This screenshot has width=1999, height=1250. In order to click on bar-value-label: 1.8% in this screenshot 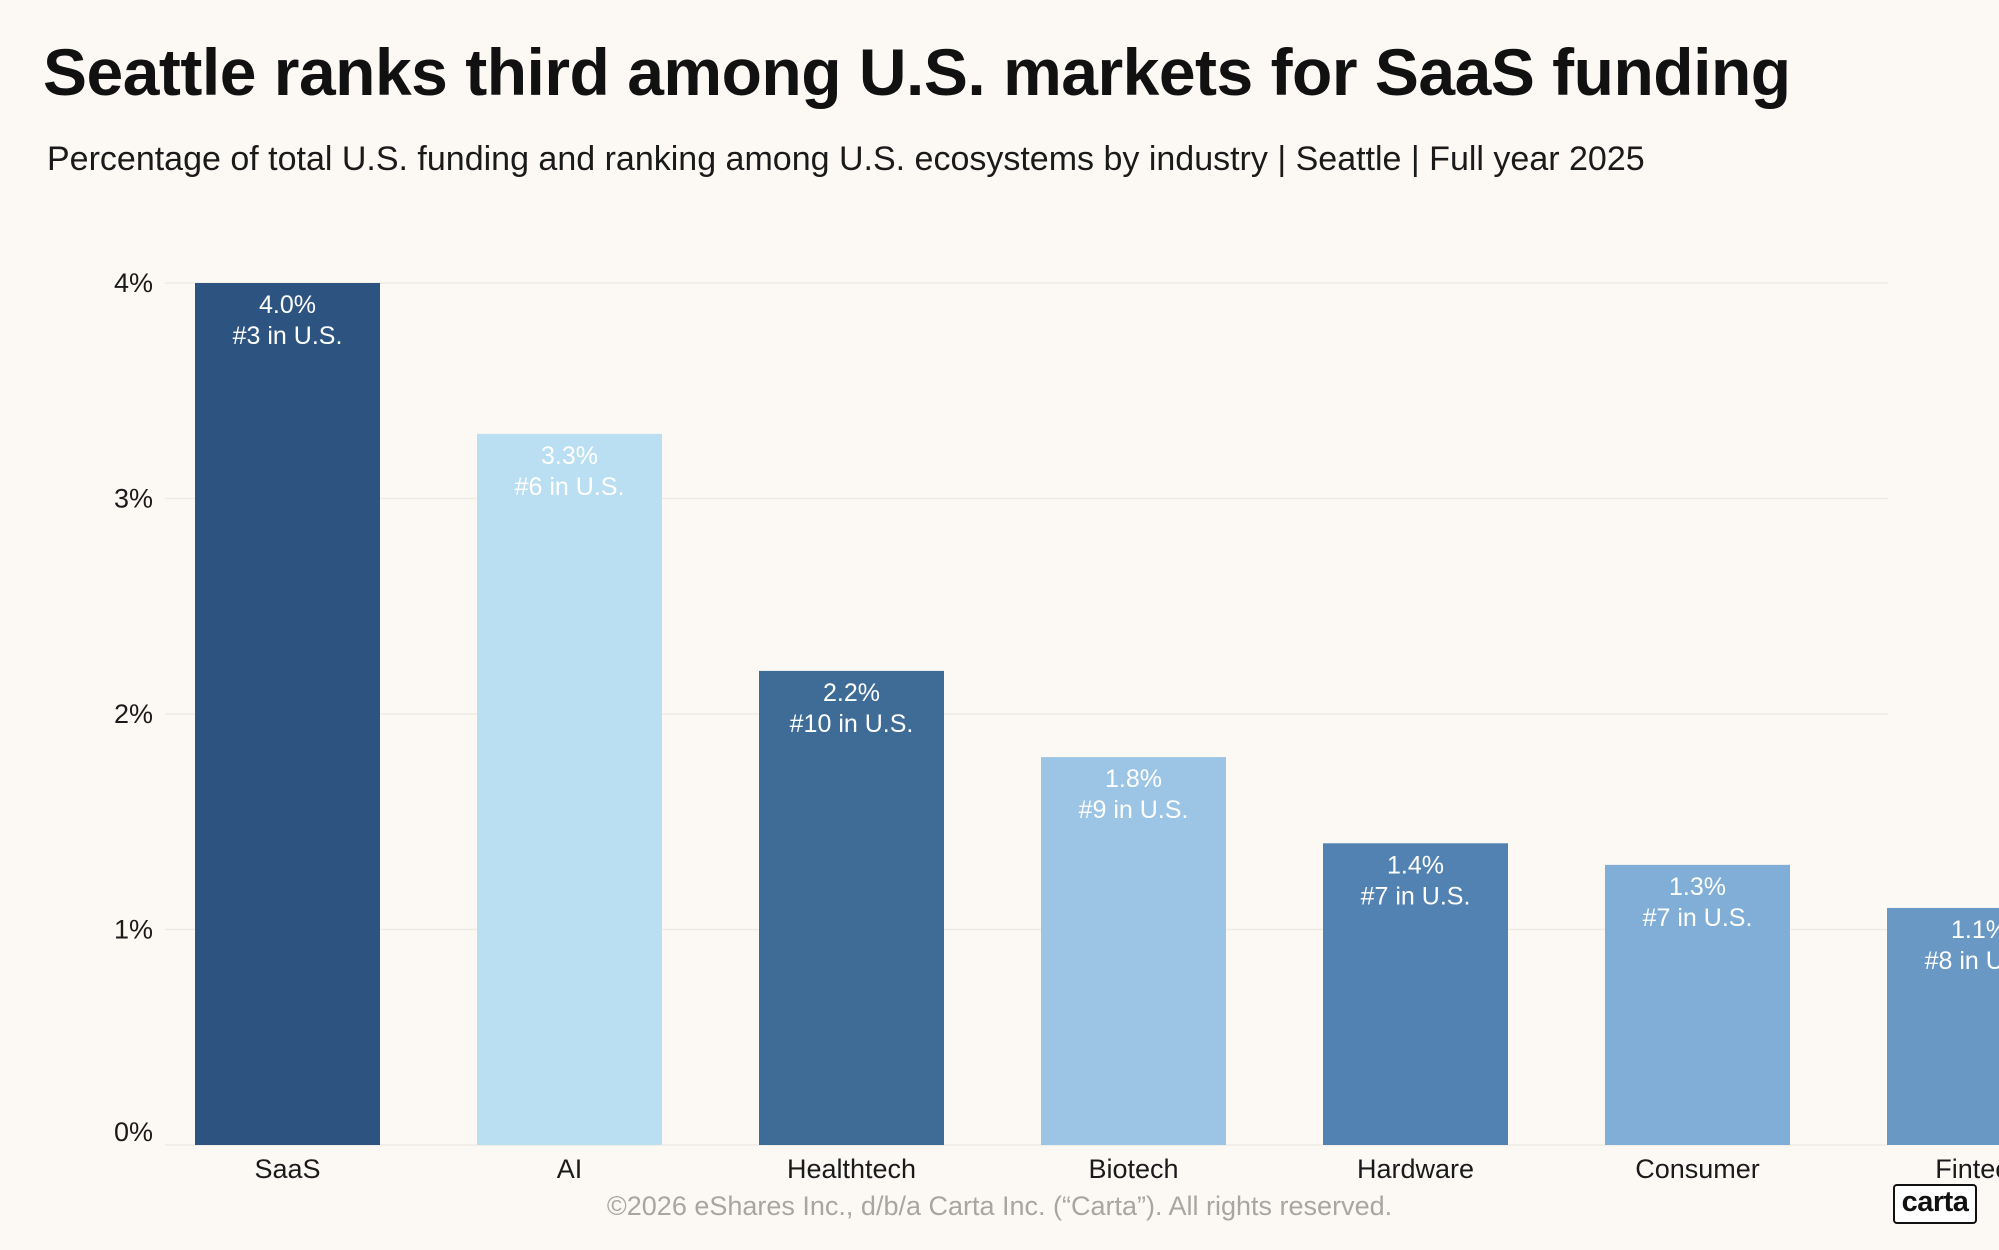, I will do `click(1133, 779)`.